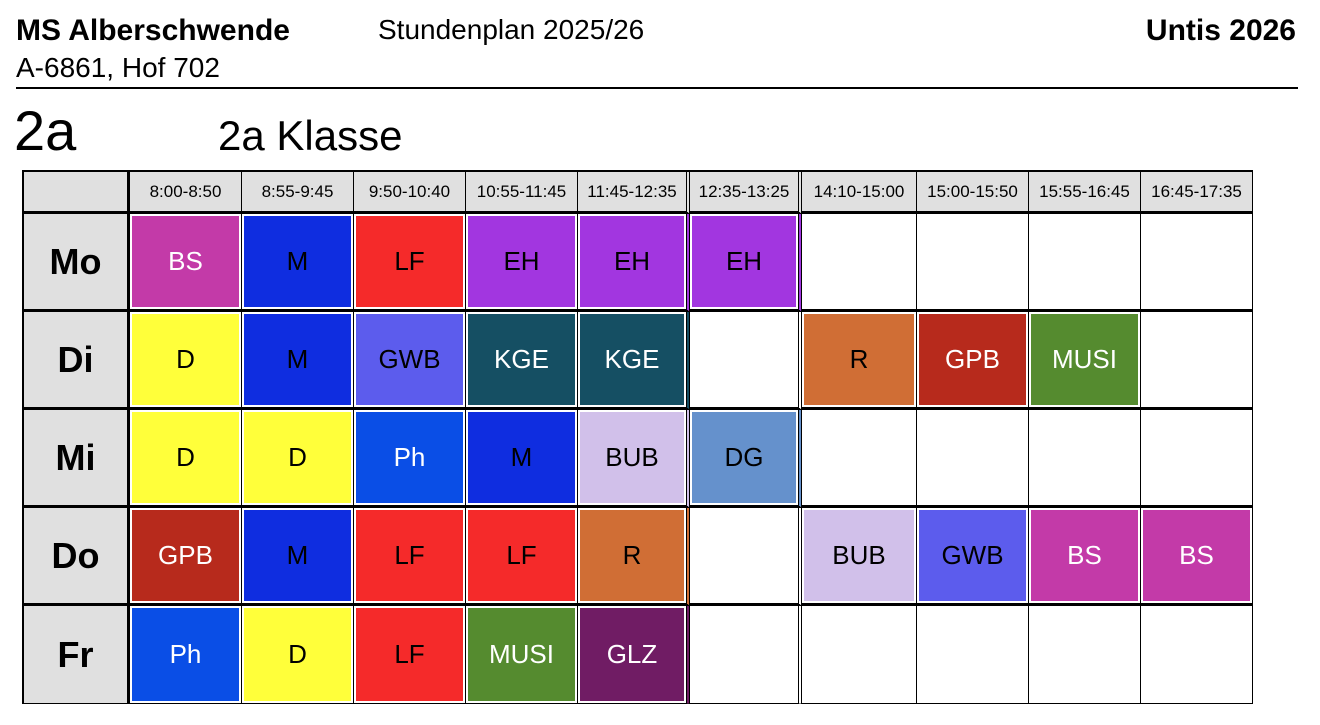 Image resolution: width=1320 pixels, height=725 pixels. I want to click on plan-title: Stundenplan 2025/26, so click(511, 29).